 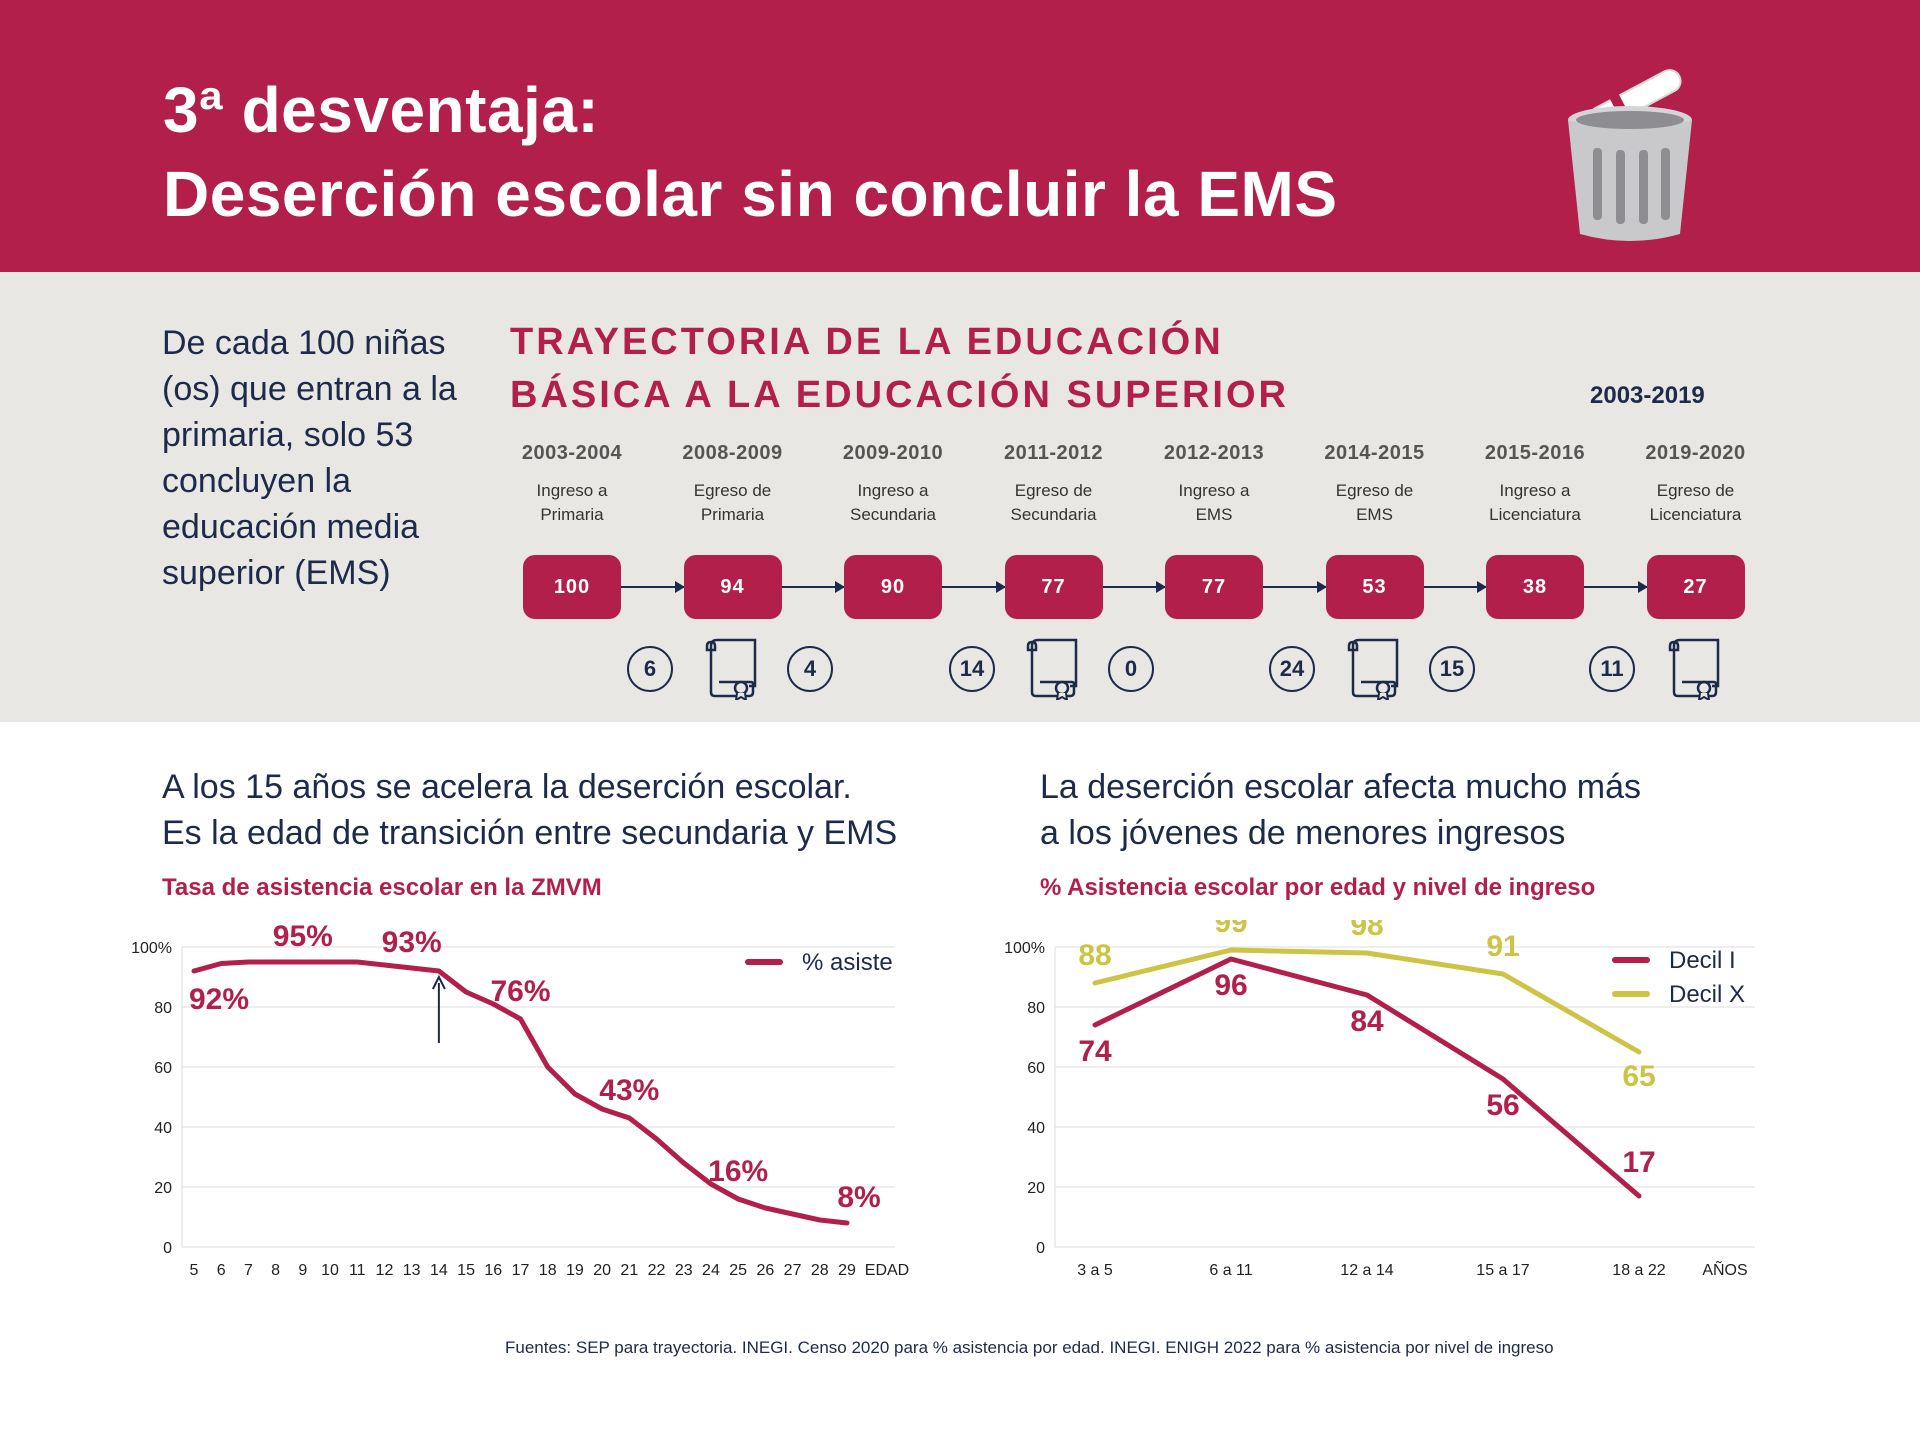 What do you see at coordinates (1647, 395) in the screenshot?
I see `trajectory-period: 2003-2019` at bounding box center [1647, 395].